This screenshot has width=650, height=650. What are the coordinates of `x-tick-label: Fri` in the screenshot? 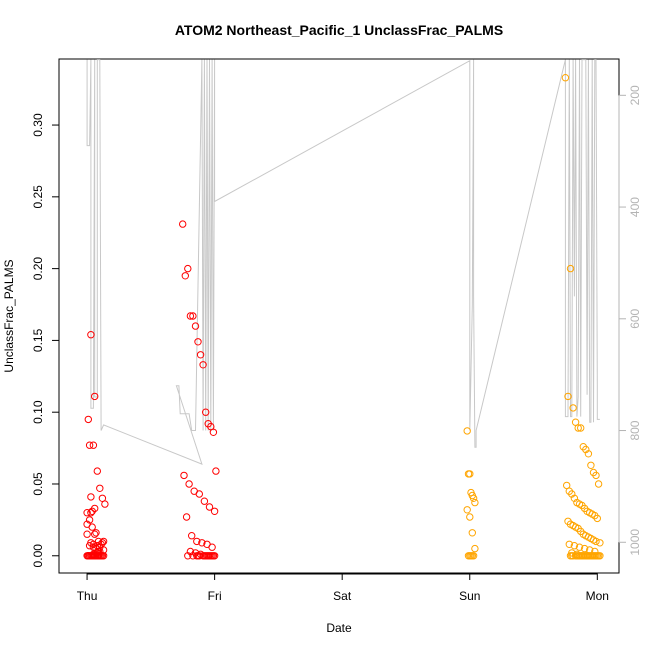 It's located at (215, 596).